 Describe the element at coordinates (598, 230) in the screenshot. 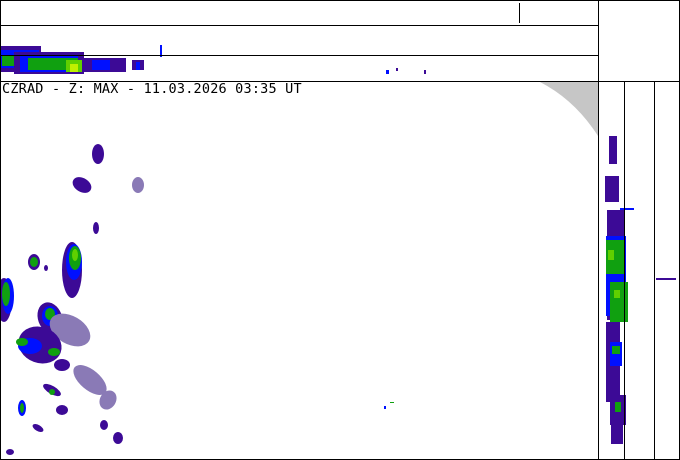

I see `right-column-divider` at that location.